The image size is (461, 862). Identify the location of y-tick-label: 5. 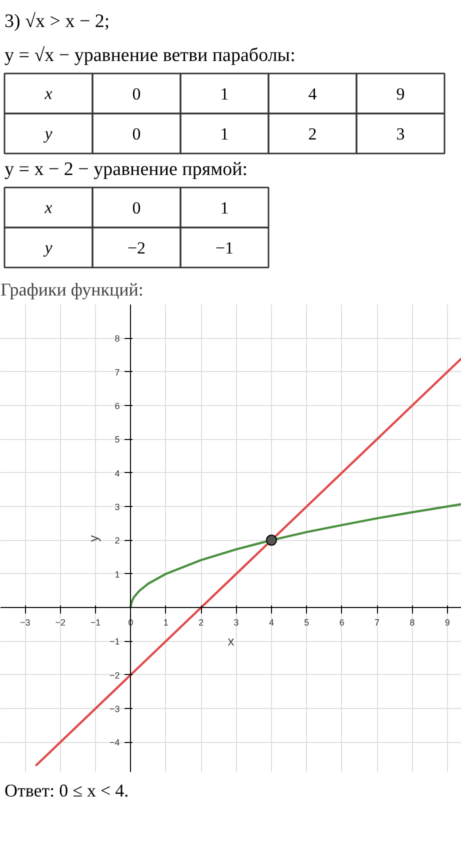
(117, 439).